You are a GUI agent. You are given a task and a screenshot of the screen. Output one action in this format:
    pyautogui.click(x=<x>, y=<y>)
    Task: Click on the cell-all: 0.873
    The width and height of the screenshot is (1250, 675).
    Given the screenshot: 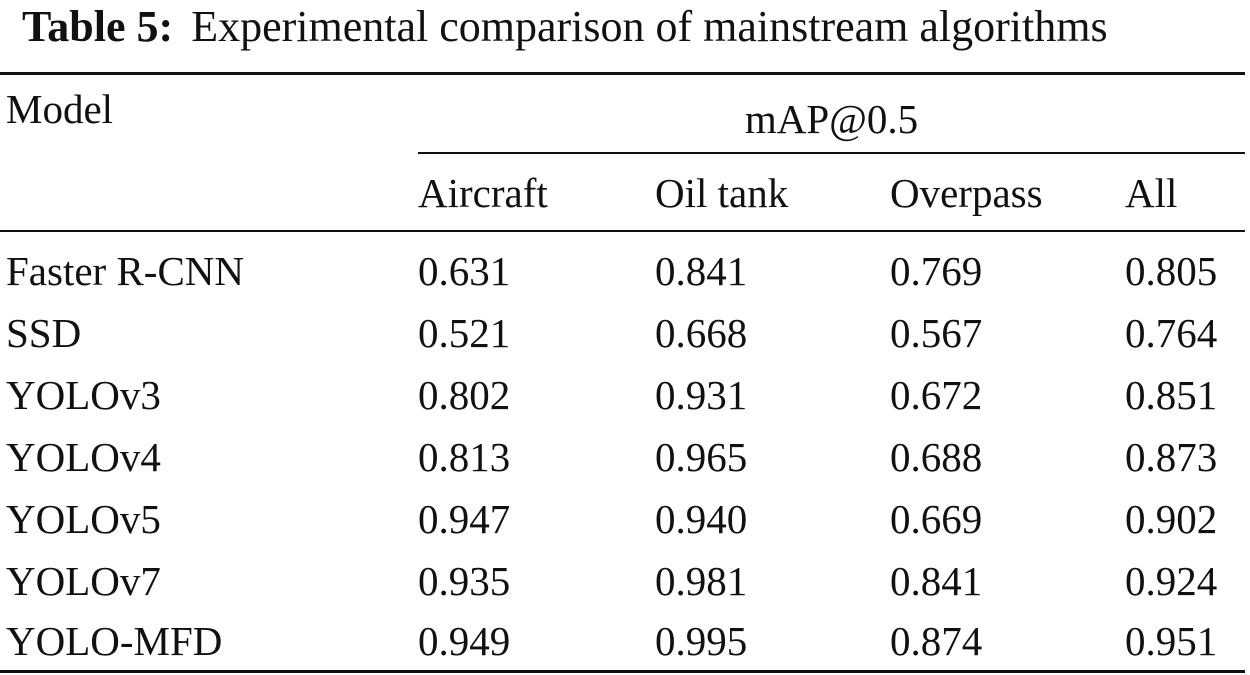 What is the action you would take?
    pyautogui.click(x=1171, y=457)
    